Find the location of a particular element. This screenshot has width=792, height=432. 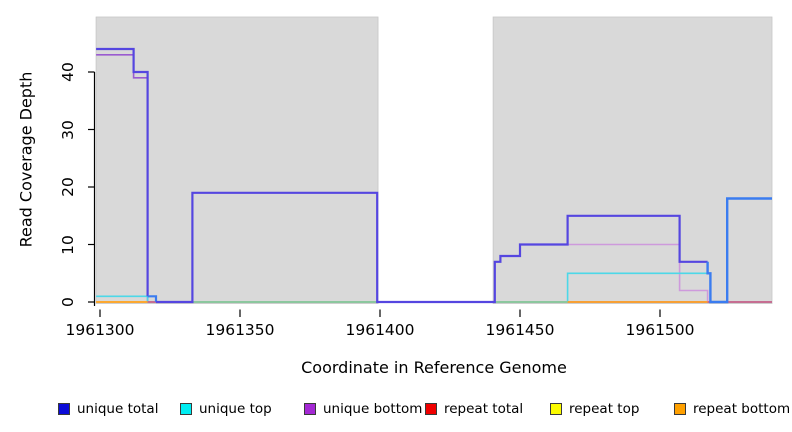

legend-label: repeat bottom is located at coordinates (742, 409).